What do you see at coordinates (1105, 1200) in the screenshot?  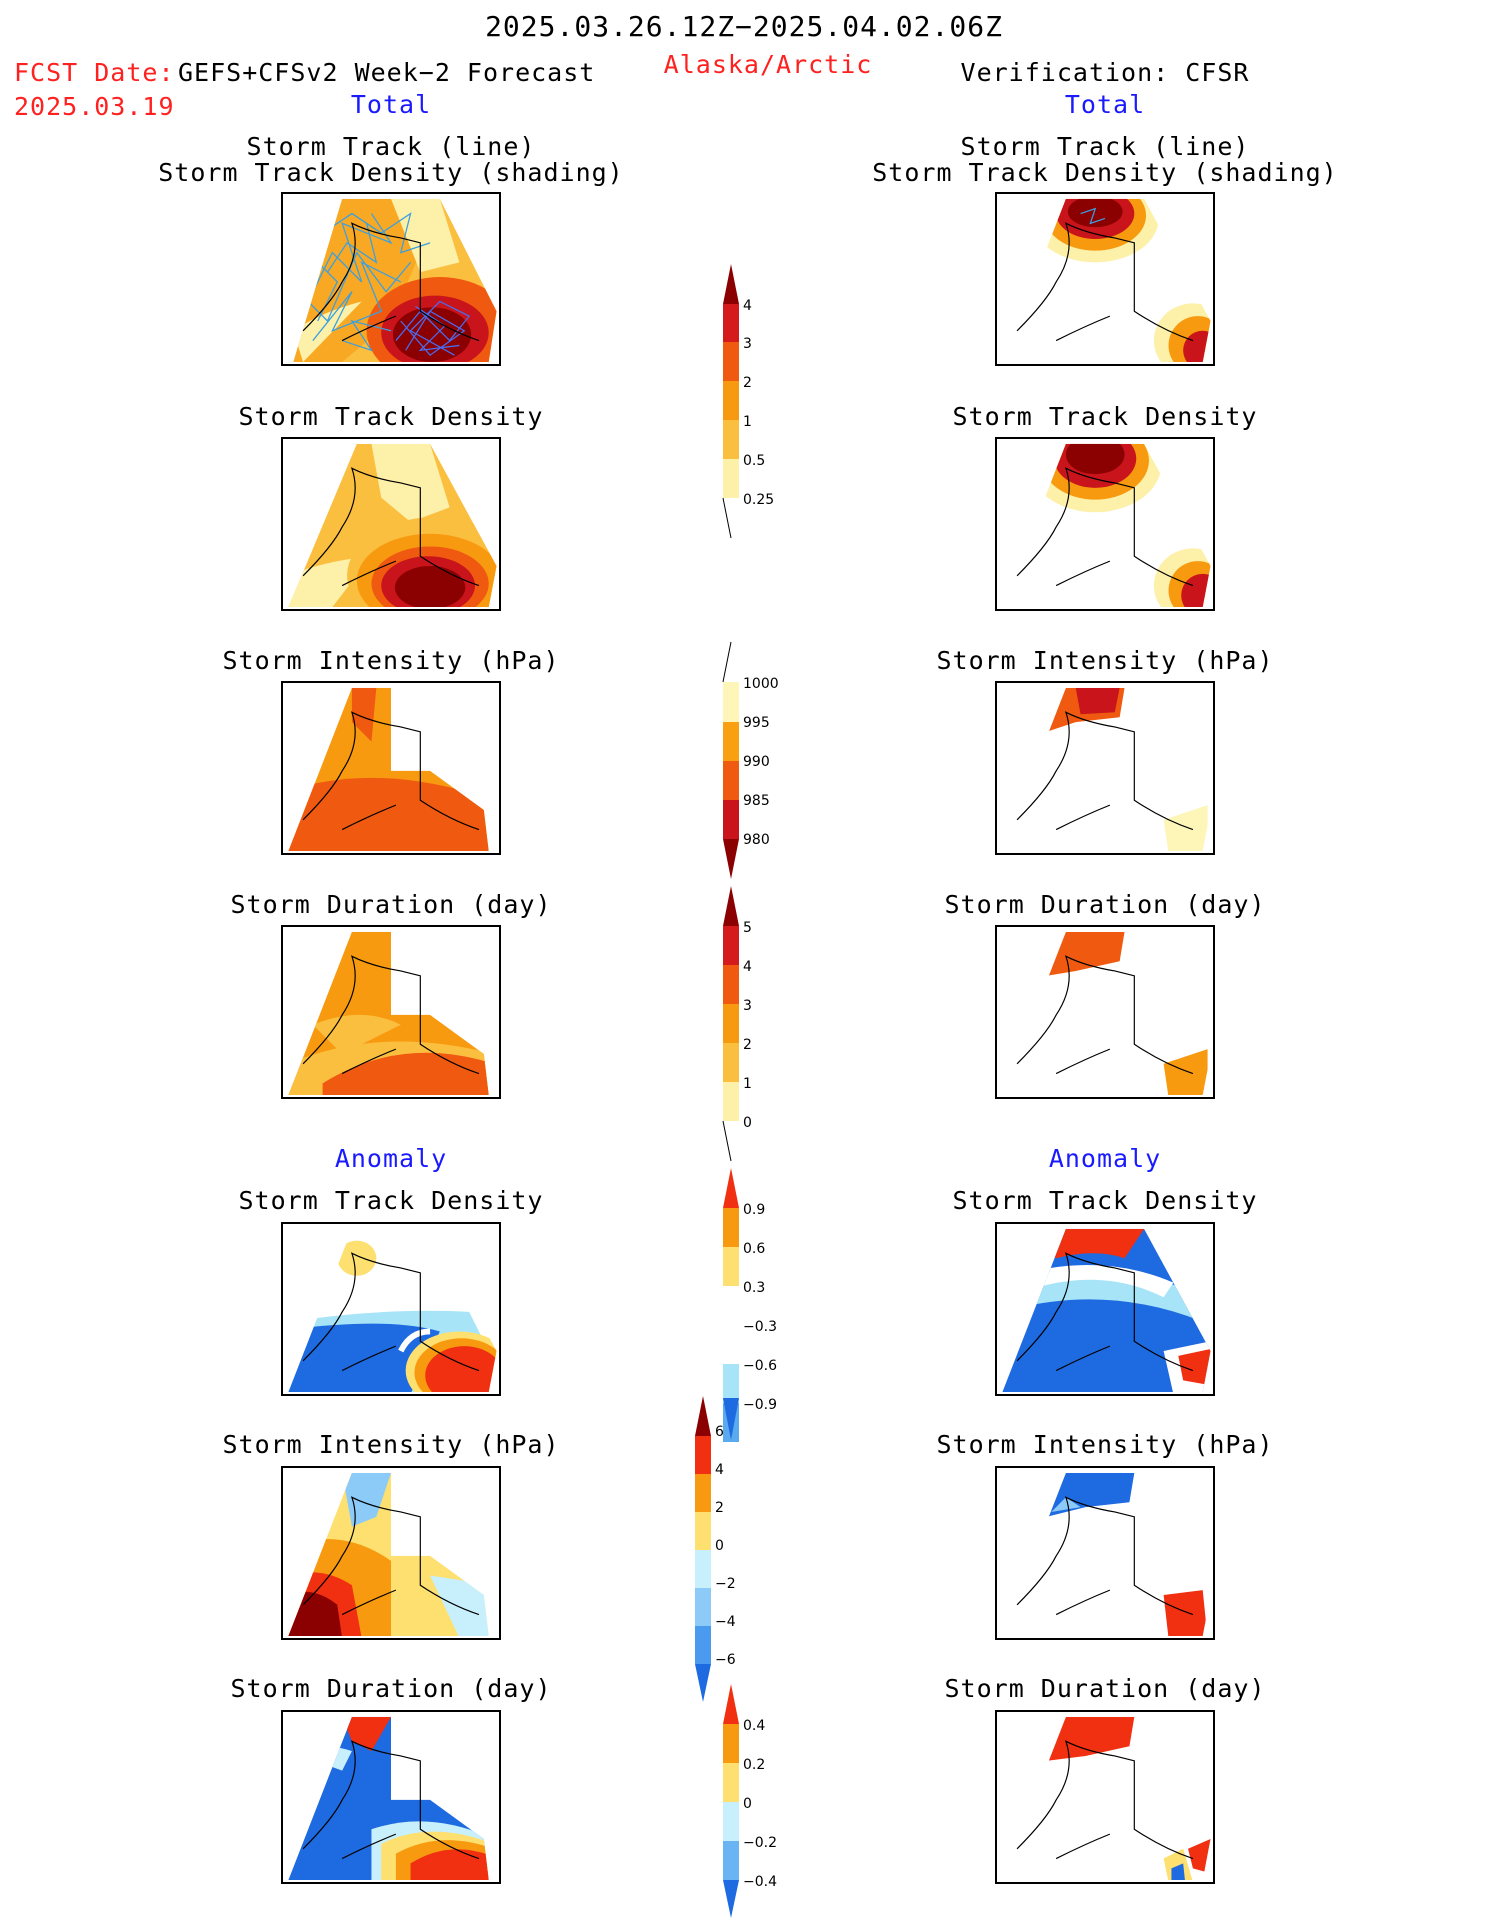 I see `title-density-anom-right: Storm Track Density` at bounding box center [1105, 1200].